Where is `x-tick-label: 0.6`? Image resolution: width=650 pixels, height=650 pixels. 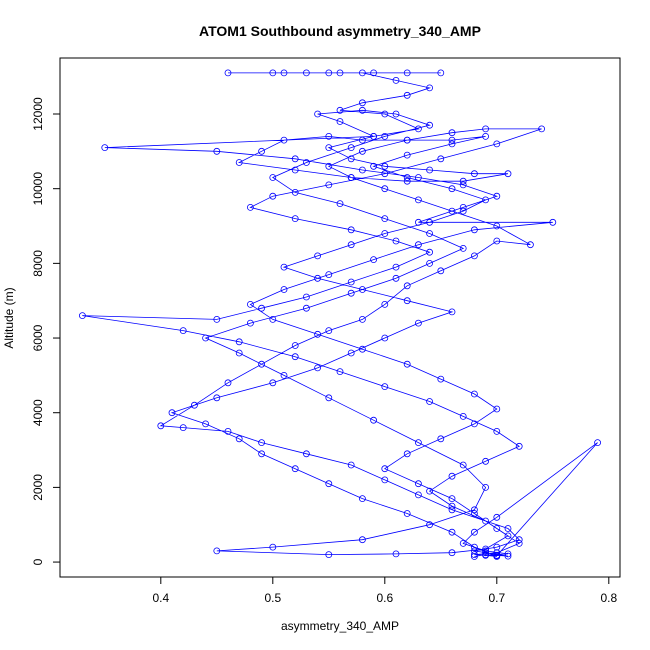 x-tick-label: 0.6 is located at coordinates (384, 598).